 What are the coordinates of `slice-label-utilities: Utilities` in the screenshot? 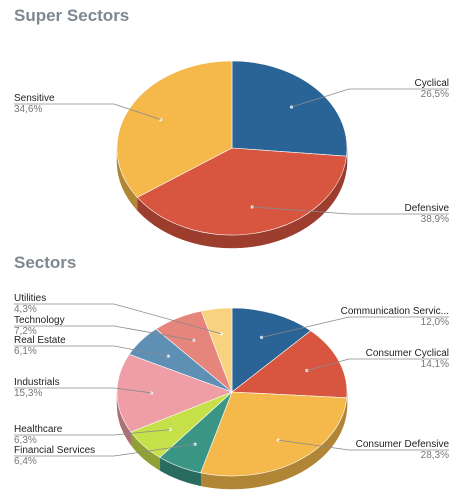 It's located at (30, 298).